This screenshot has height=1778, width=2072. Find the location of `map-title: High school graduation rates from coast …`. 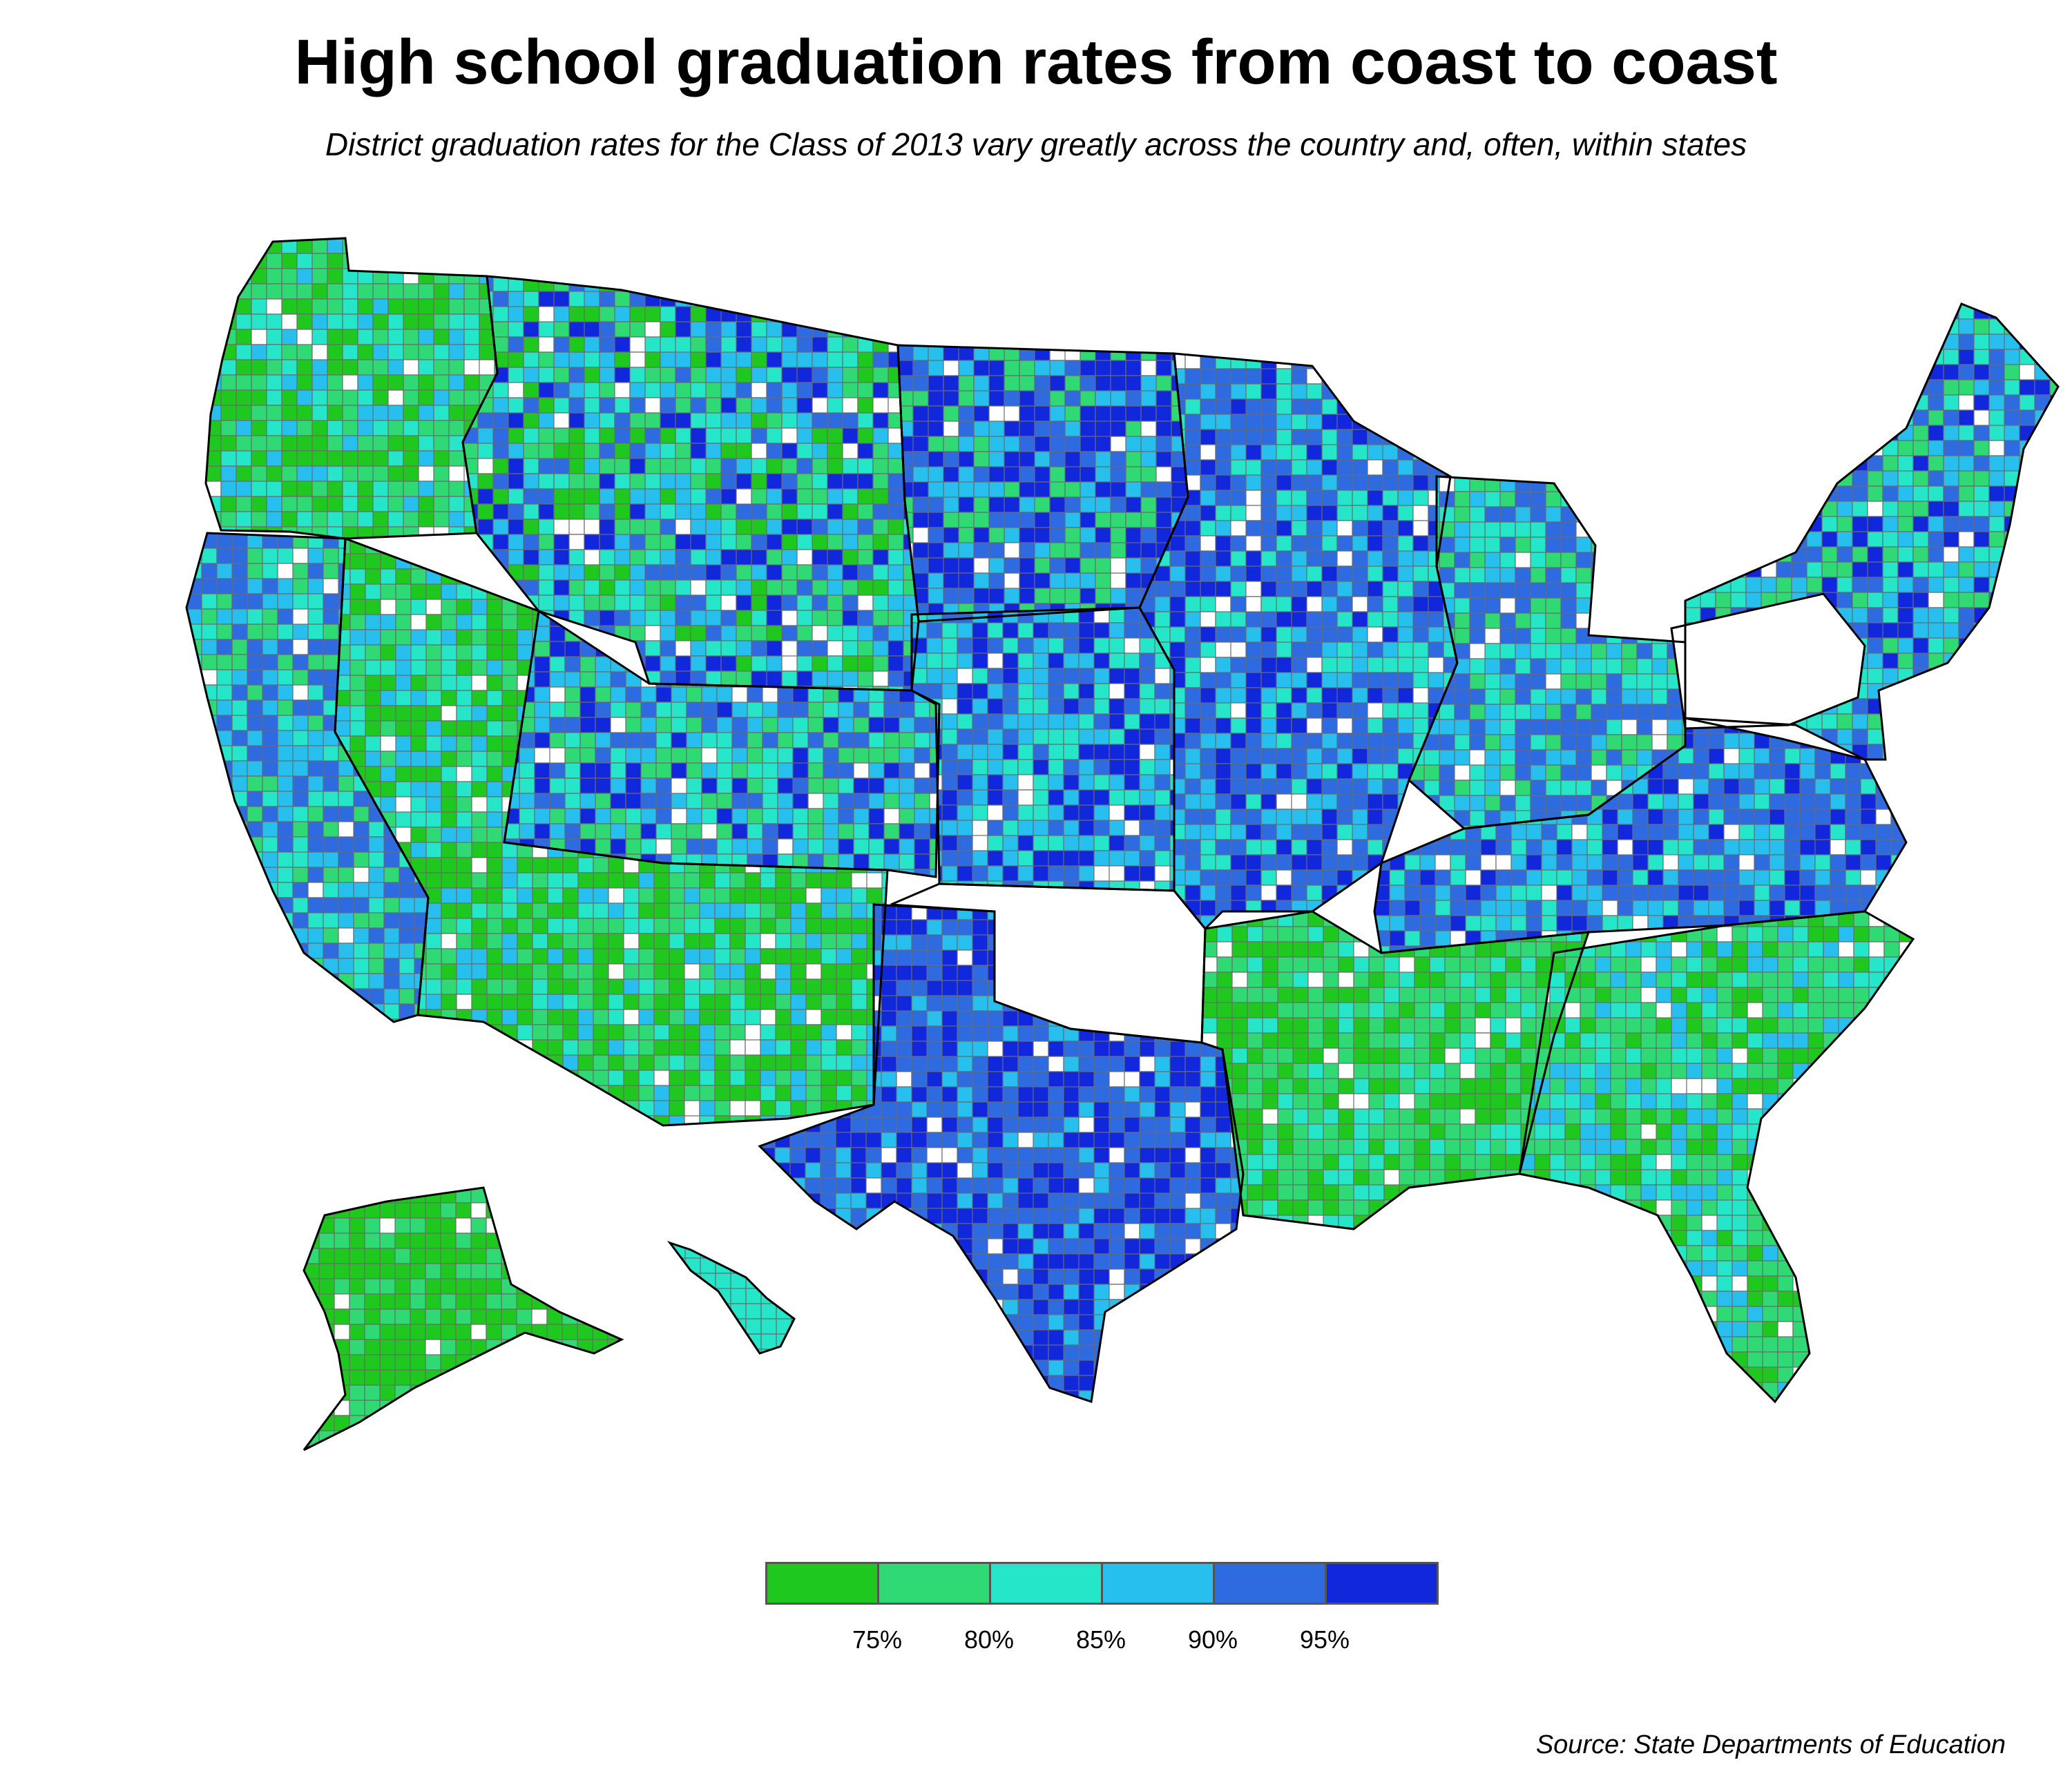

map-title: High school graduation rates from coast … is located at coordinates (1036, 62).